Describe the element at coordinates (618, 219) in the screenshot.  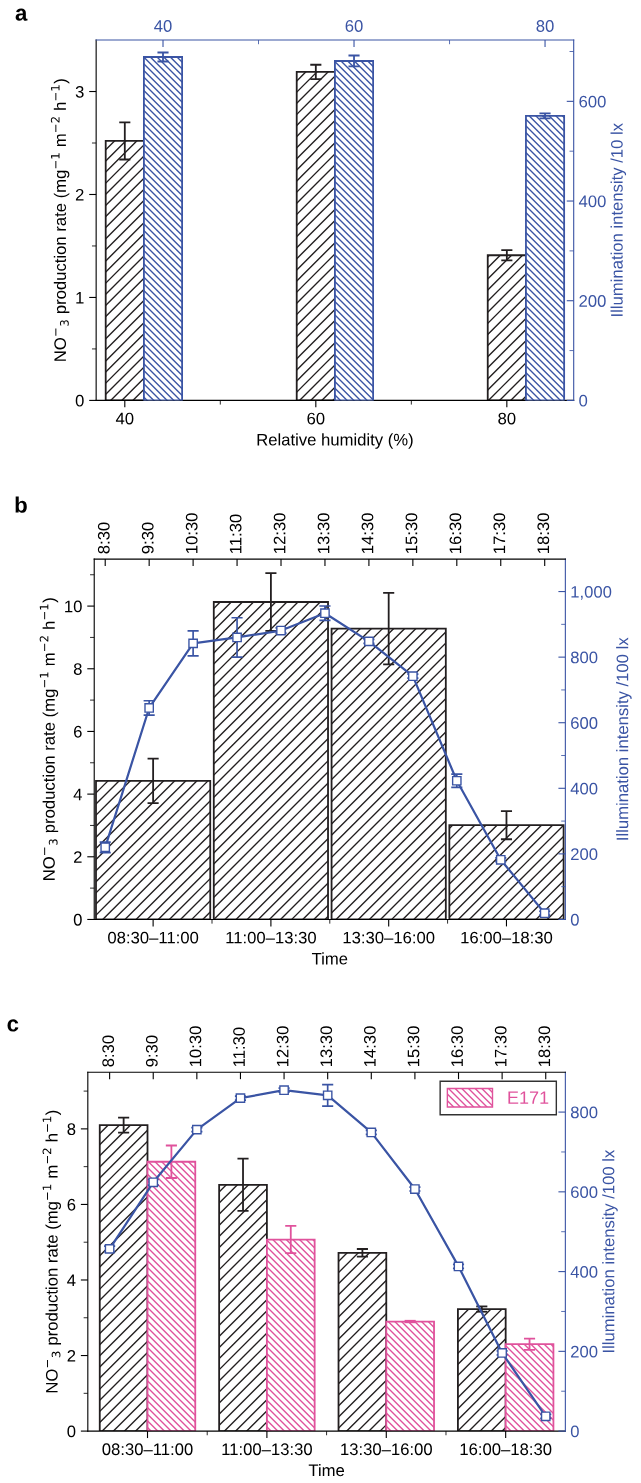
I see `y2-axis-title: Illumination intensity /10 lx` at that location.